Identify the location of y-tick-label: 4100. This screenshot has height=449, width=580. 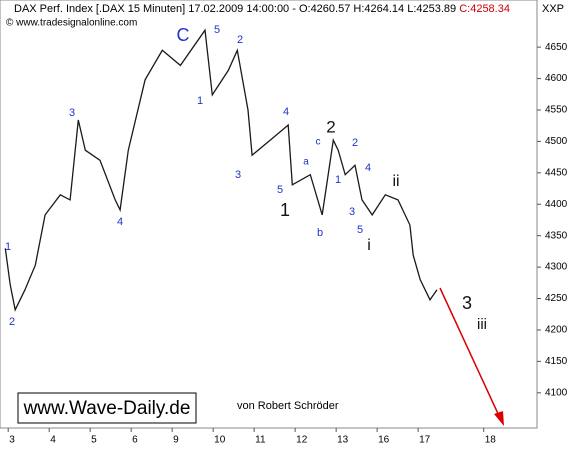
(556, 392).